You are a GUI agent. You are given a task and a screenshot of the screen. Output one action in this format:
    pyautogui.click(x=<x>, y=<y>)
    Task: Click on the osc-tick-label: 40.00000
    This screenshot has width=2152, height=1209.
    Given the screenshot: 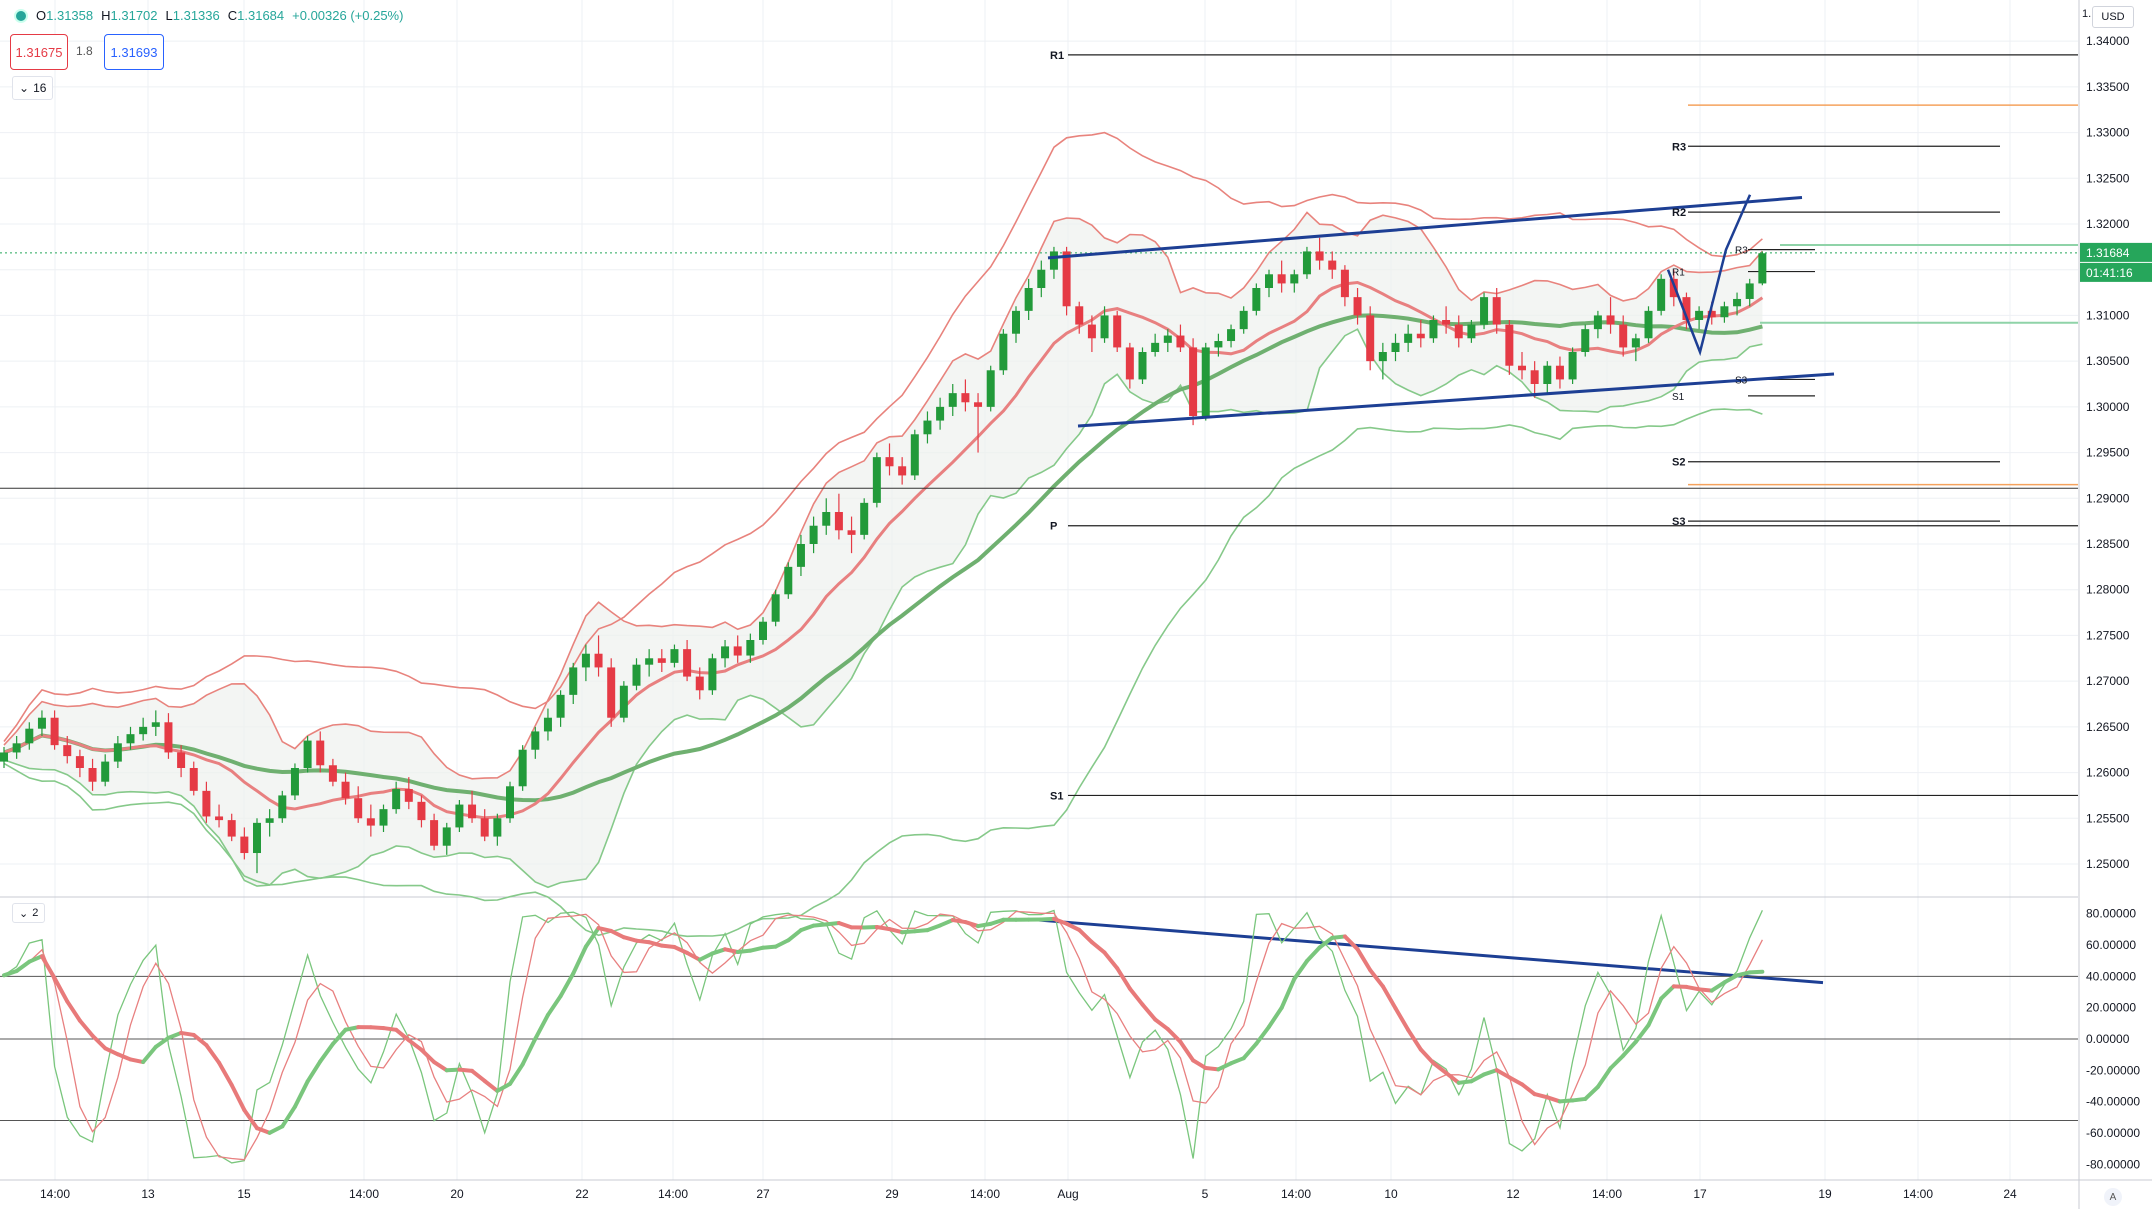 What is the action you would take?
    pyautogui.click(x=2111, y=976)
    